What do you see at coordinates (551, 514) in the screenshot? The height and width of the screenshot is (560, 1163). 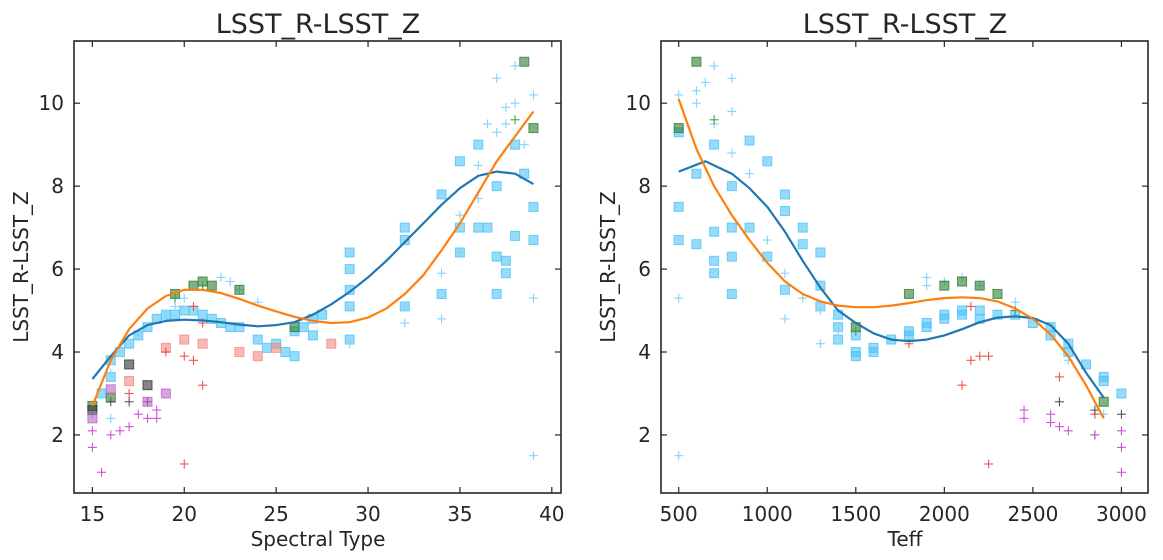 I see `left-x-tick-label: 40` at bounding box center [551, 514].